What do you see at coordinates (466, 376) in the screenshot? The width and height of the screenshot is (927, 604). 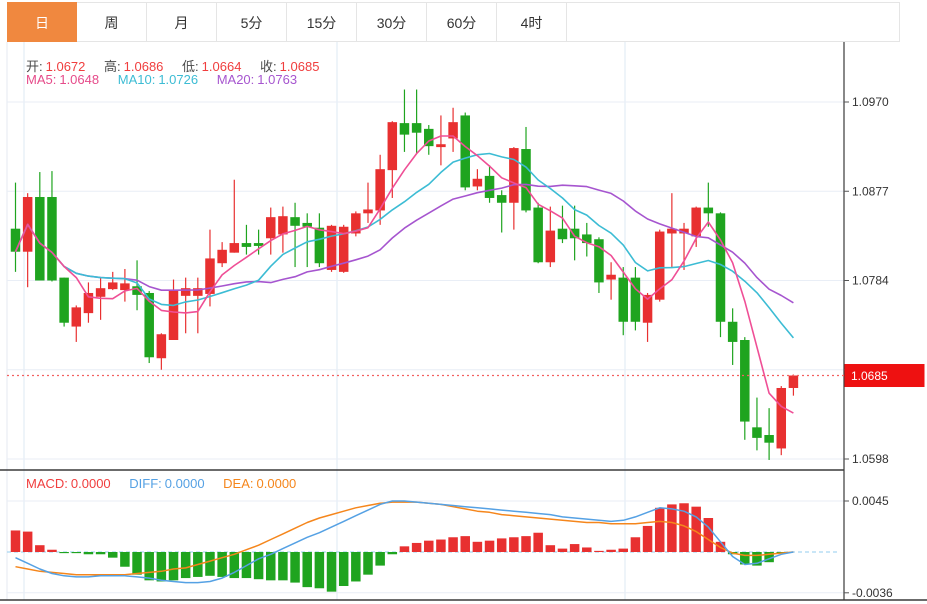 I see `current-price-marker: 1.0685` at bounding box center [466, 376].